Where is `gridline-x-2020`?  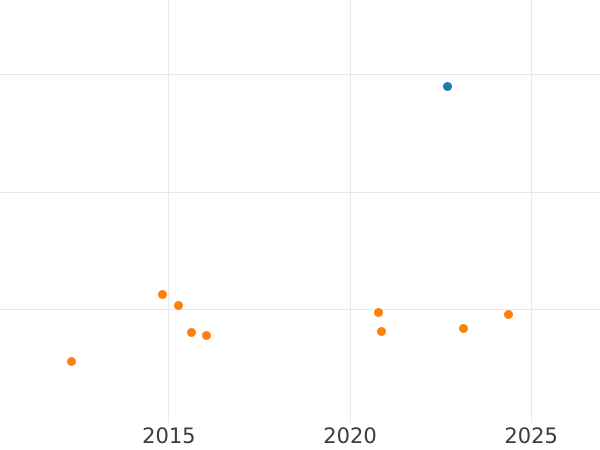
gridline-x-2020 is located at coordinates (350, 211).